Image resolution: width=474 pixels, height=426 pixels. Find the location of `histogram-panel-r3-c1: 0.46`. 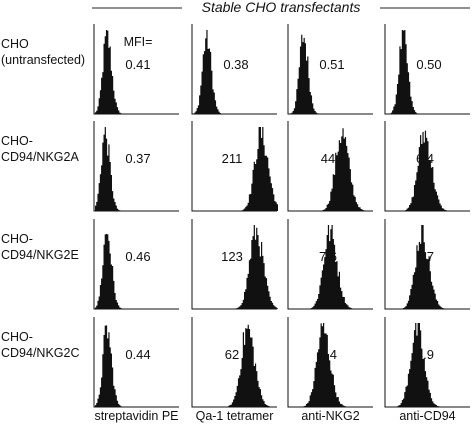

histogram-panel-r3-c1: 0.46 is located at coordinates (136, 264).